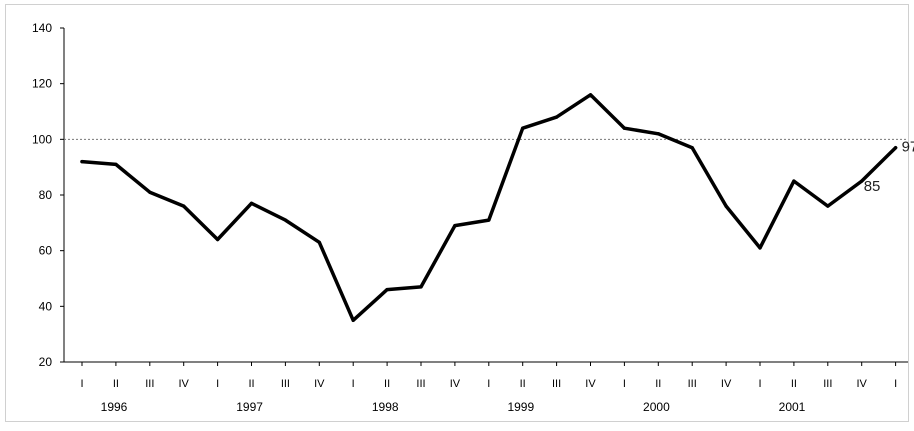  What do you see at coordinates (872, 186) in the screenshot?
I see `data-label: 85` at bounding box center [872, 186].